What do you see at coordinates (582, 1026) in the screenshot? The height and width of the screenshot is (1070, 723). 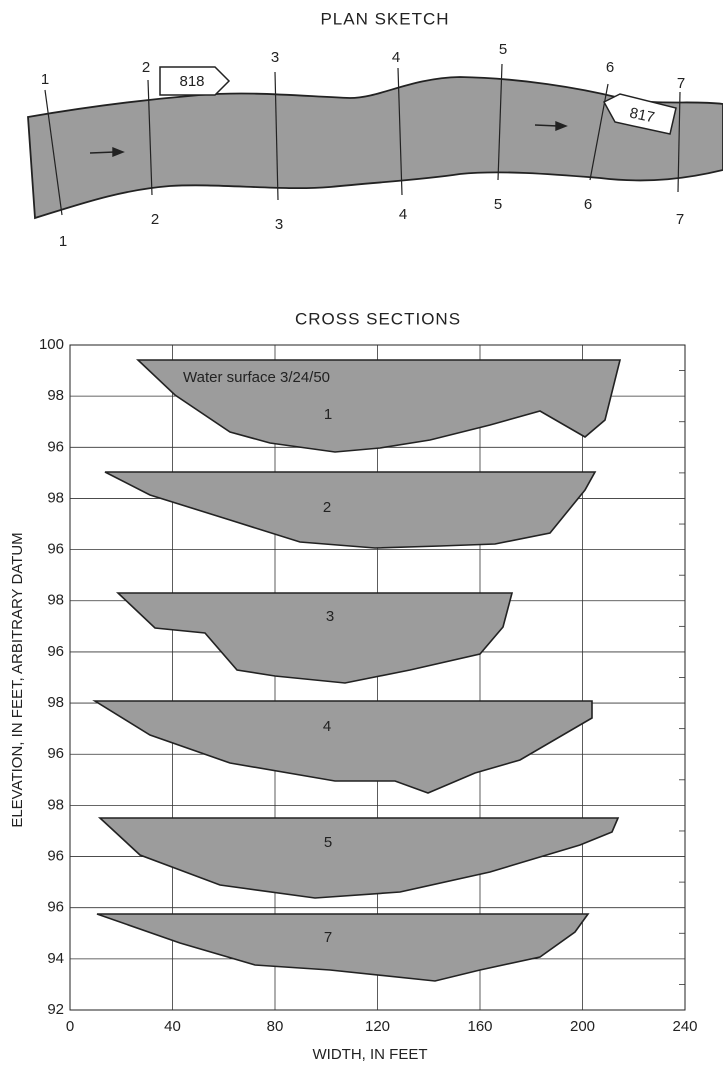 I see `x-tick-label: 200` at bounding box center [582, 1026].